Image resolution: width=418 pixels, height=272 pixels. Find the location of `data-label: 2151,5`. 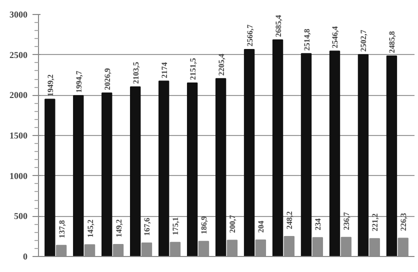

data-label: 2151,5 is located at coordinates (193, 69).